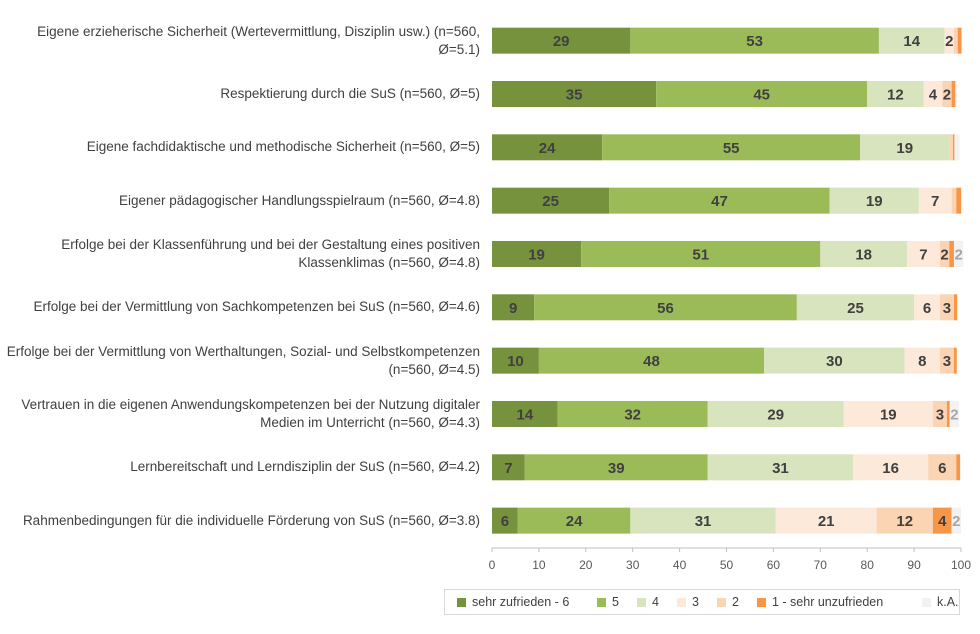 This screenshot has height=634, width=980. What do you see at coordinates (922, 361) in the screenshot?
I see `data-label: 8` at bounding box center [922, 361].